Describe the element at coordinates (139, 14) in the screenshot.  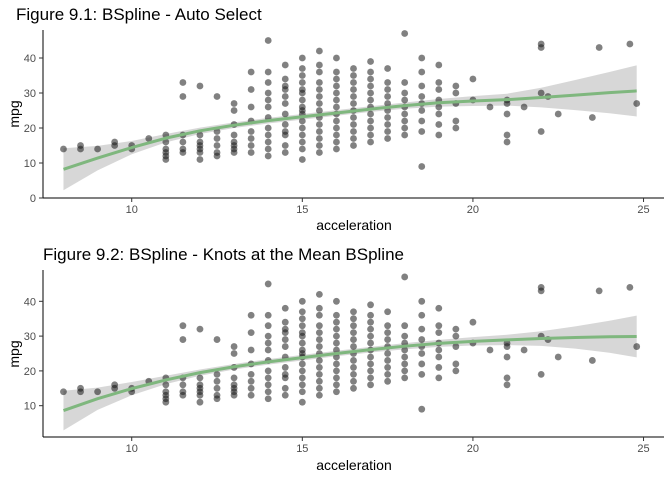
I see `chart-1-title: Figure 9.1: BSpline - Auto Select` at that location.